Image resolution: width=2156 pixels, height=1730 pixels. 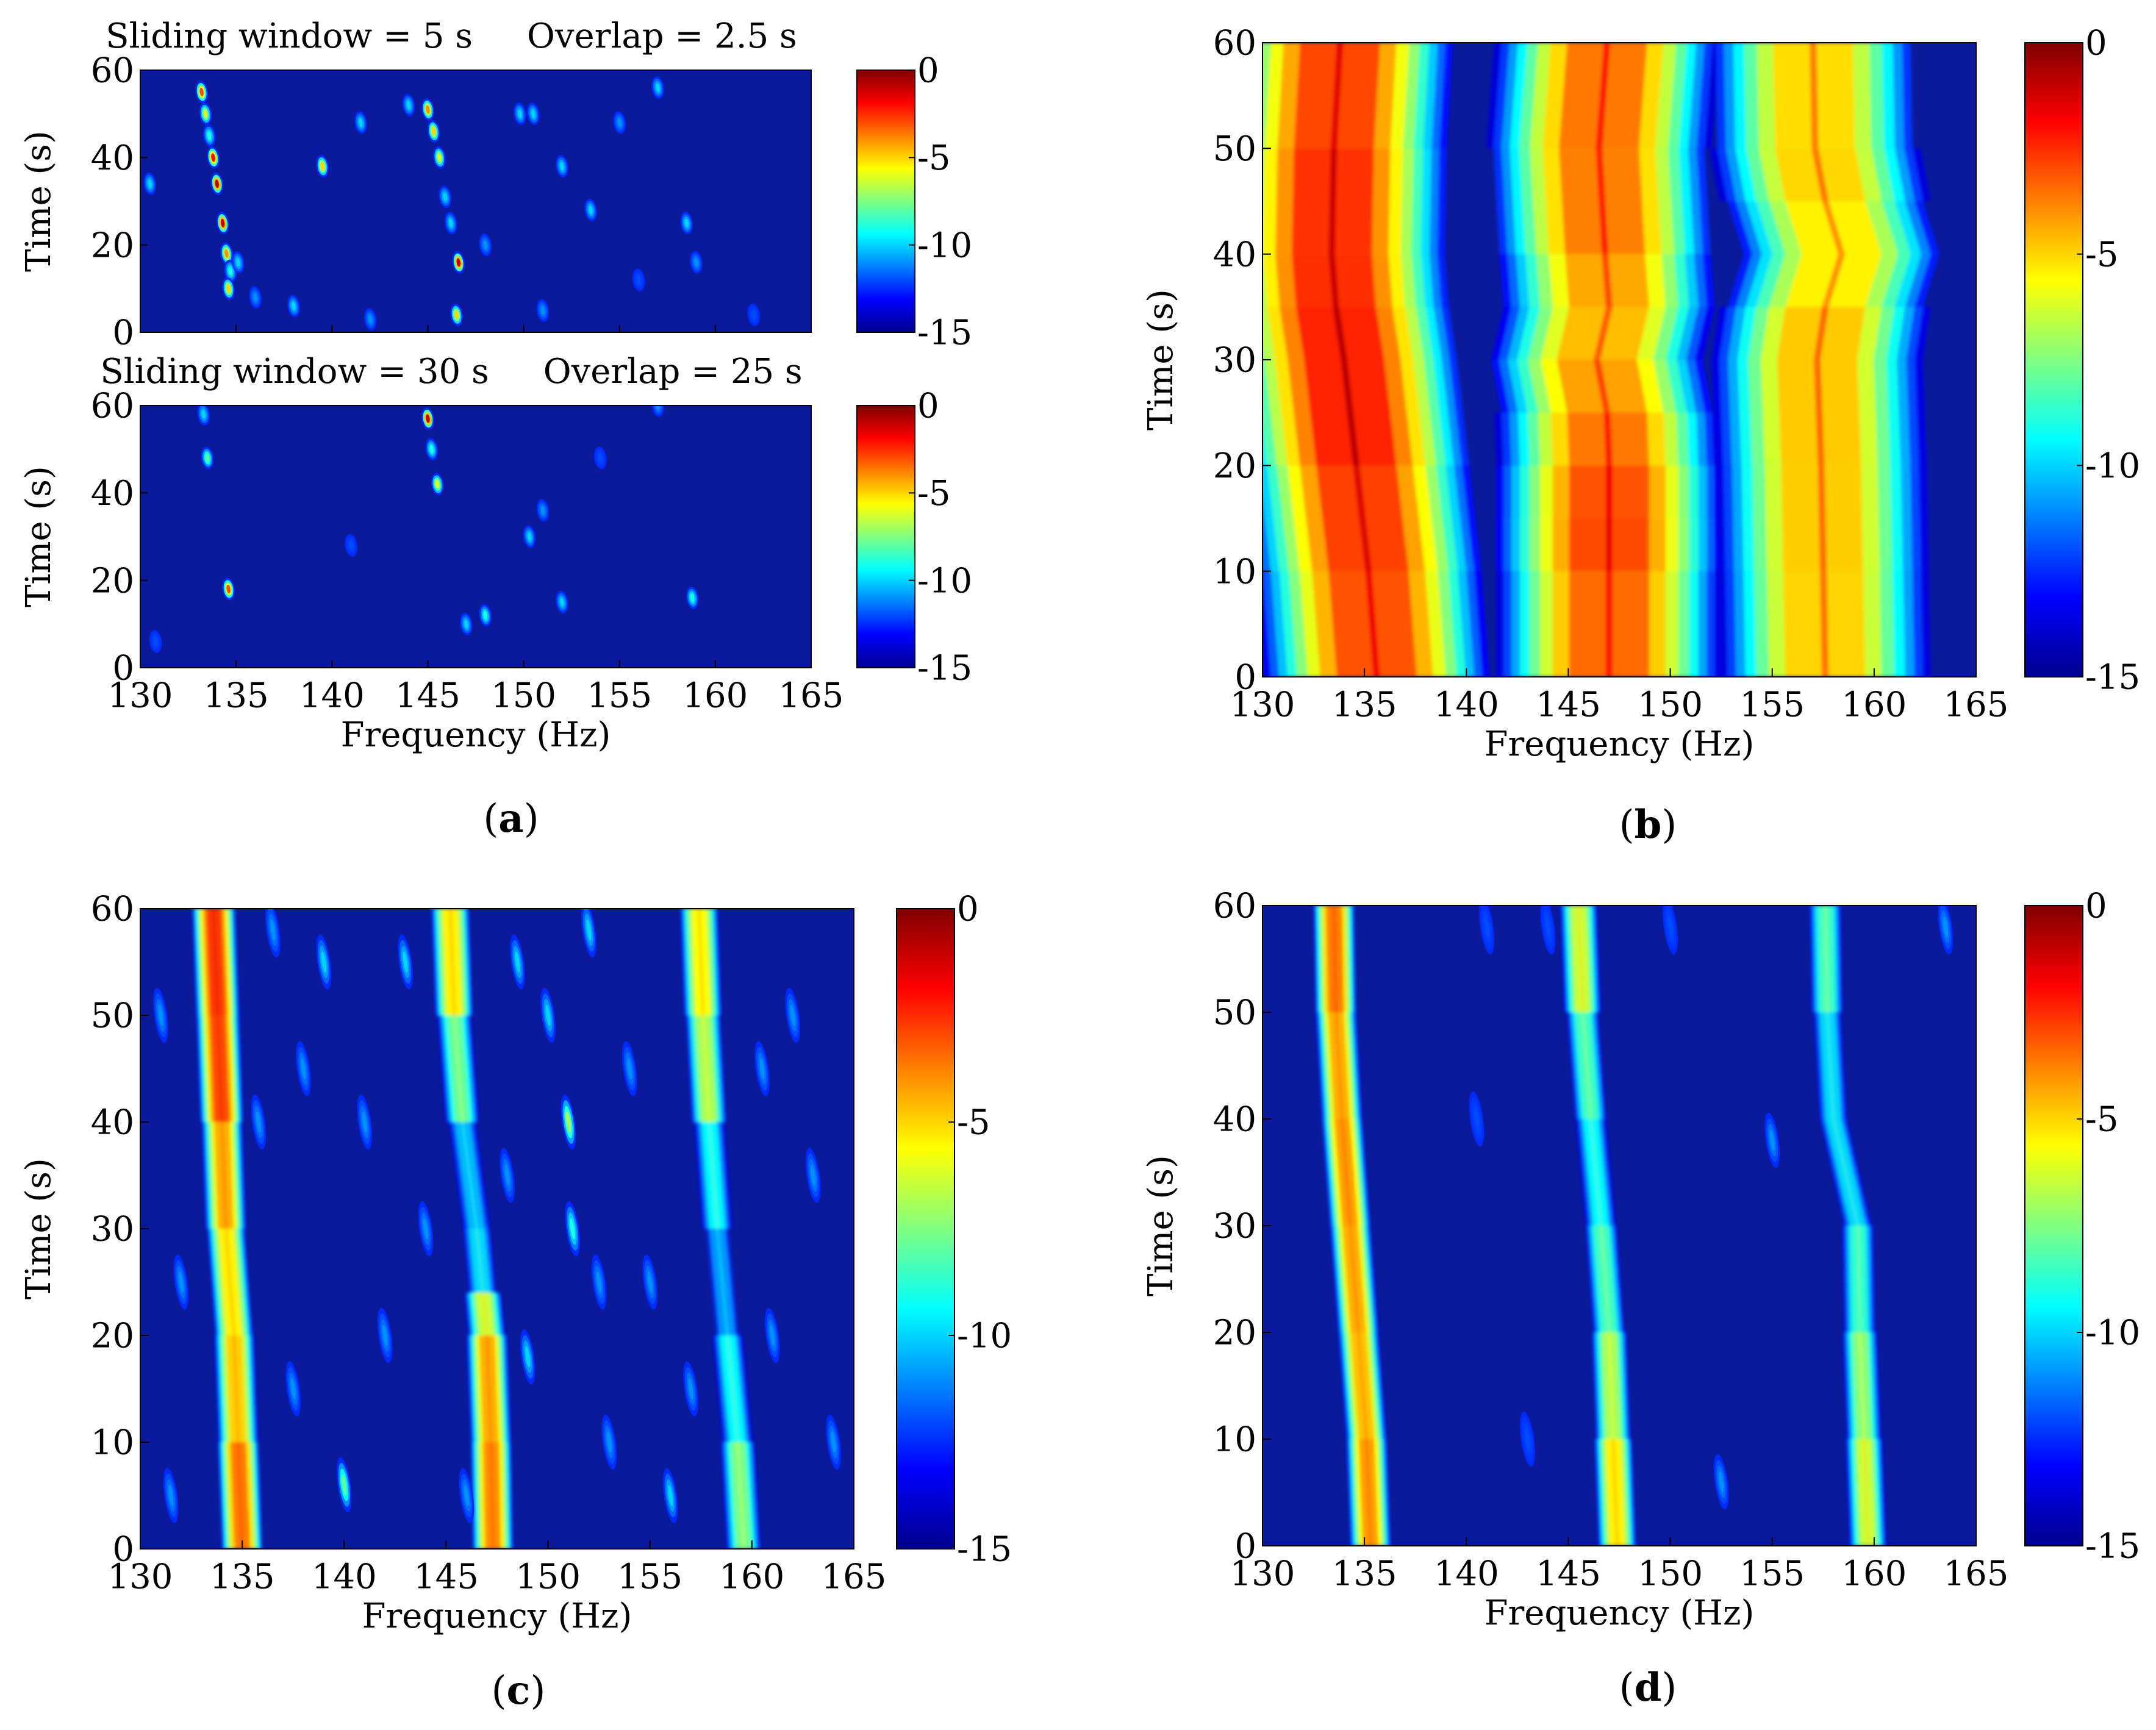 I want to click on y-tick-label: 30, so click(x=1234, y=1226).